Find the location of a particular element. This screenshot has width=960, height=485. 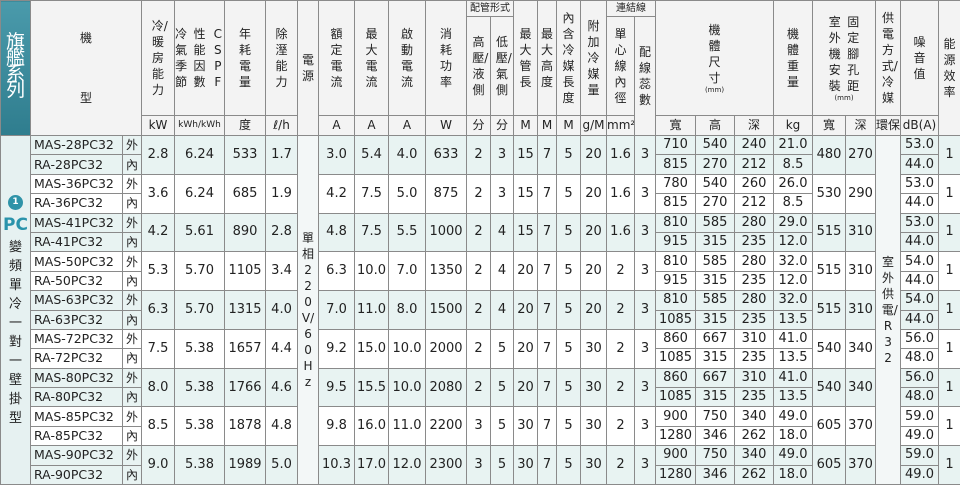

indoor-tag: 內 is located at coordinates (132, 319).